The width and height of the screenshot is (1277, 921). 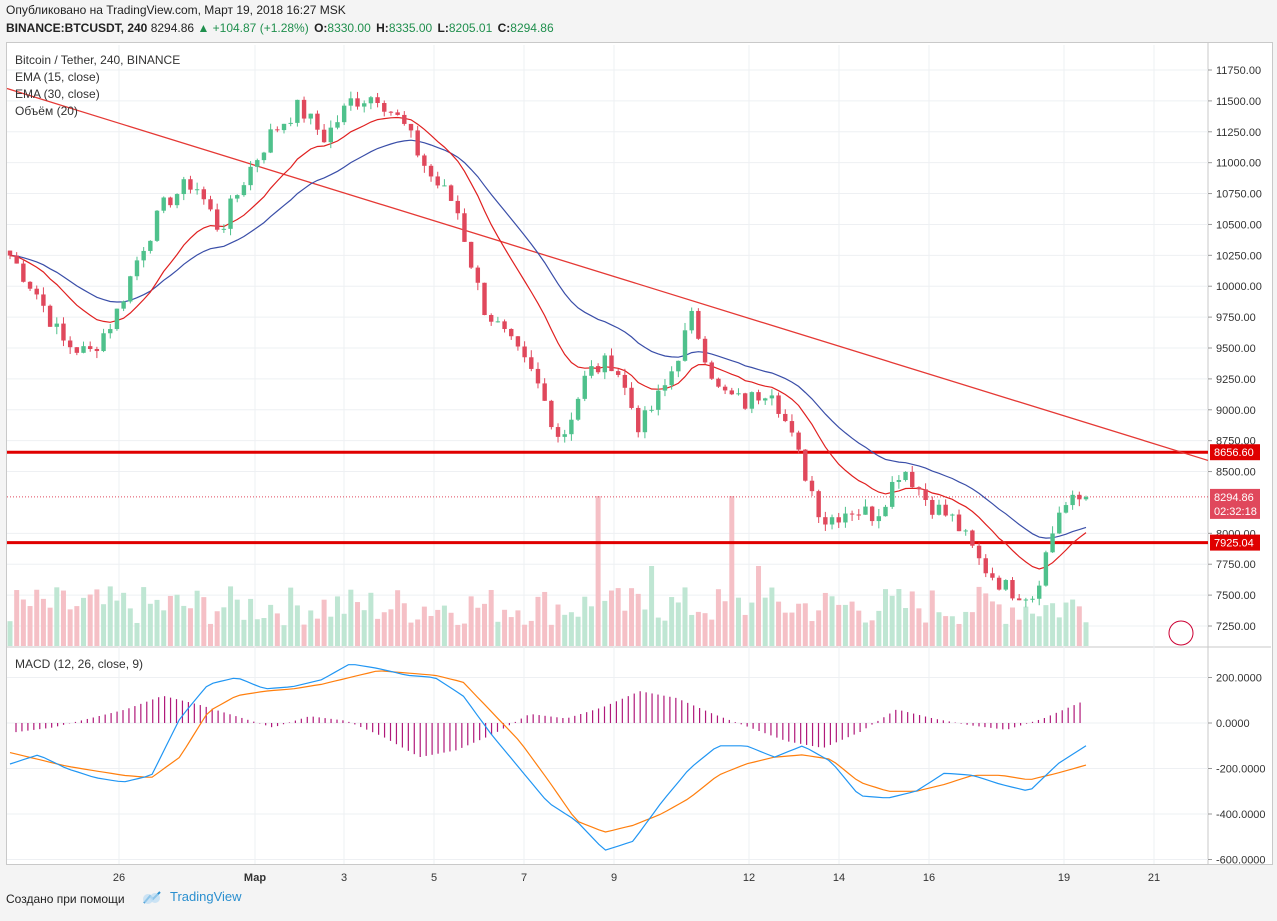 I want to click on symbol-label: BINANCE:BTCUSDT, 240, so click(x=77, y=28).